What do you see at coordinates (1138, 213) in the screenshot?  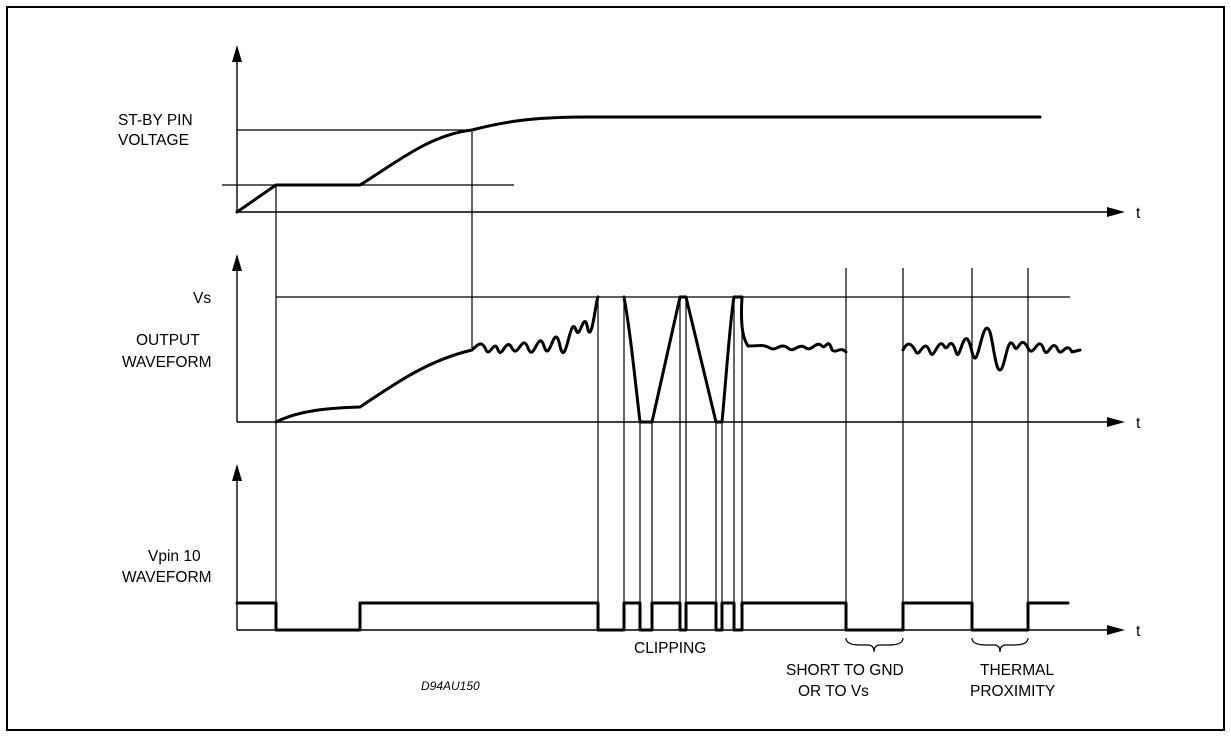 I see `standby-axis-label: t` at bounding box center [1138, 213].